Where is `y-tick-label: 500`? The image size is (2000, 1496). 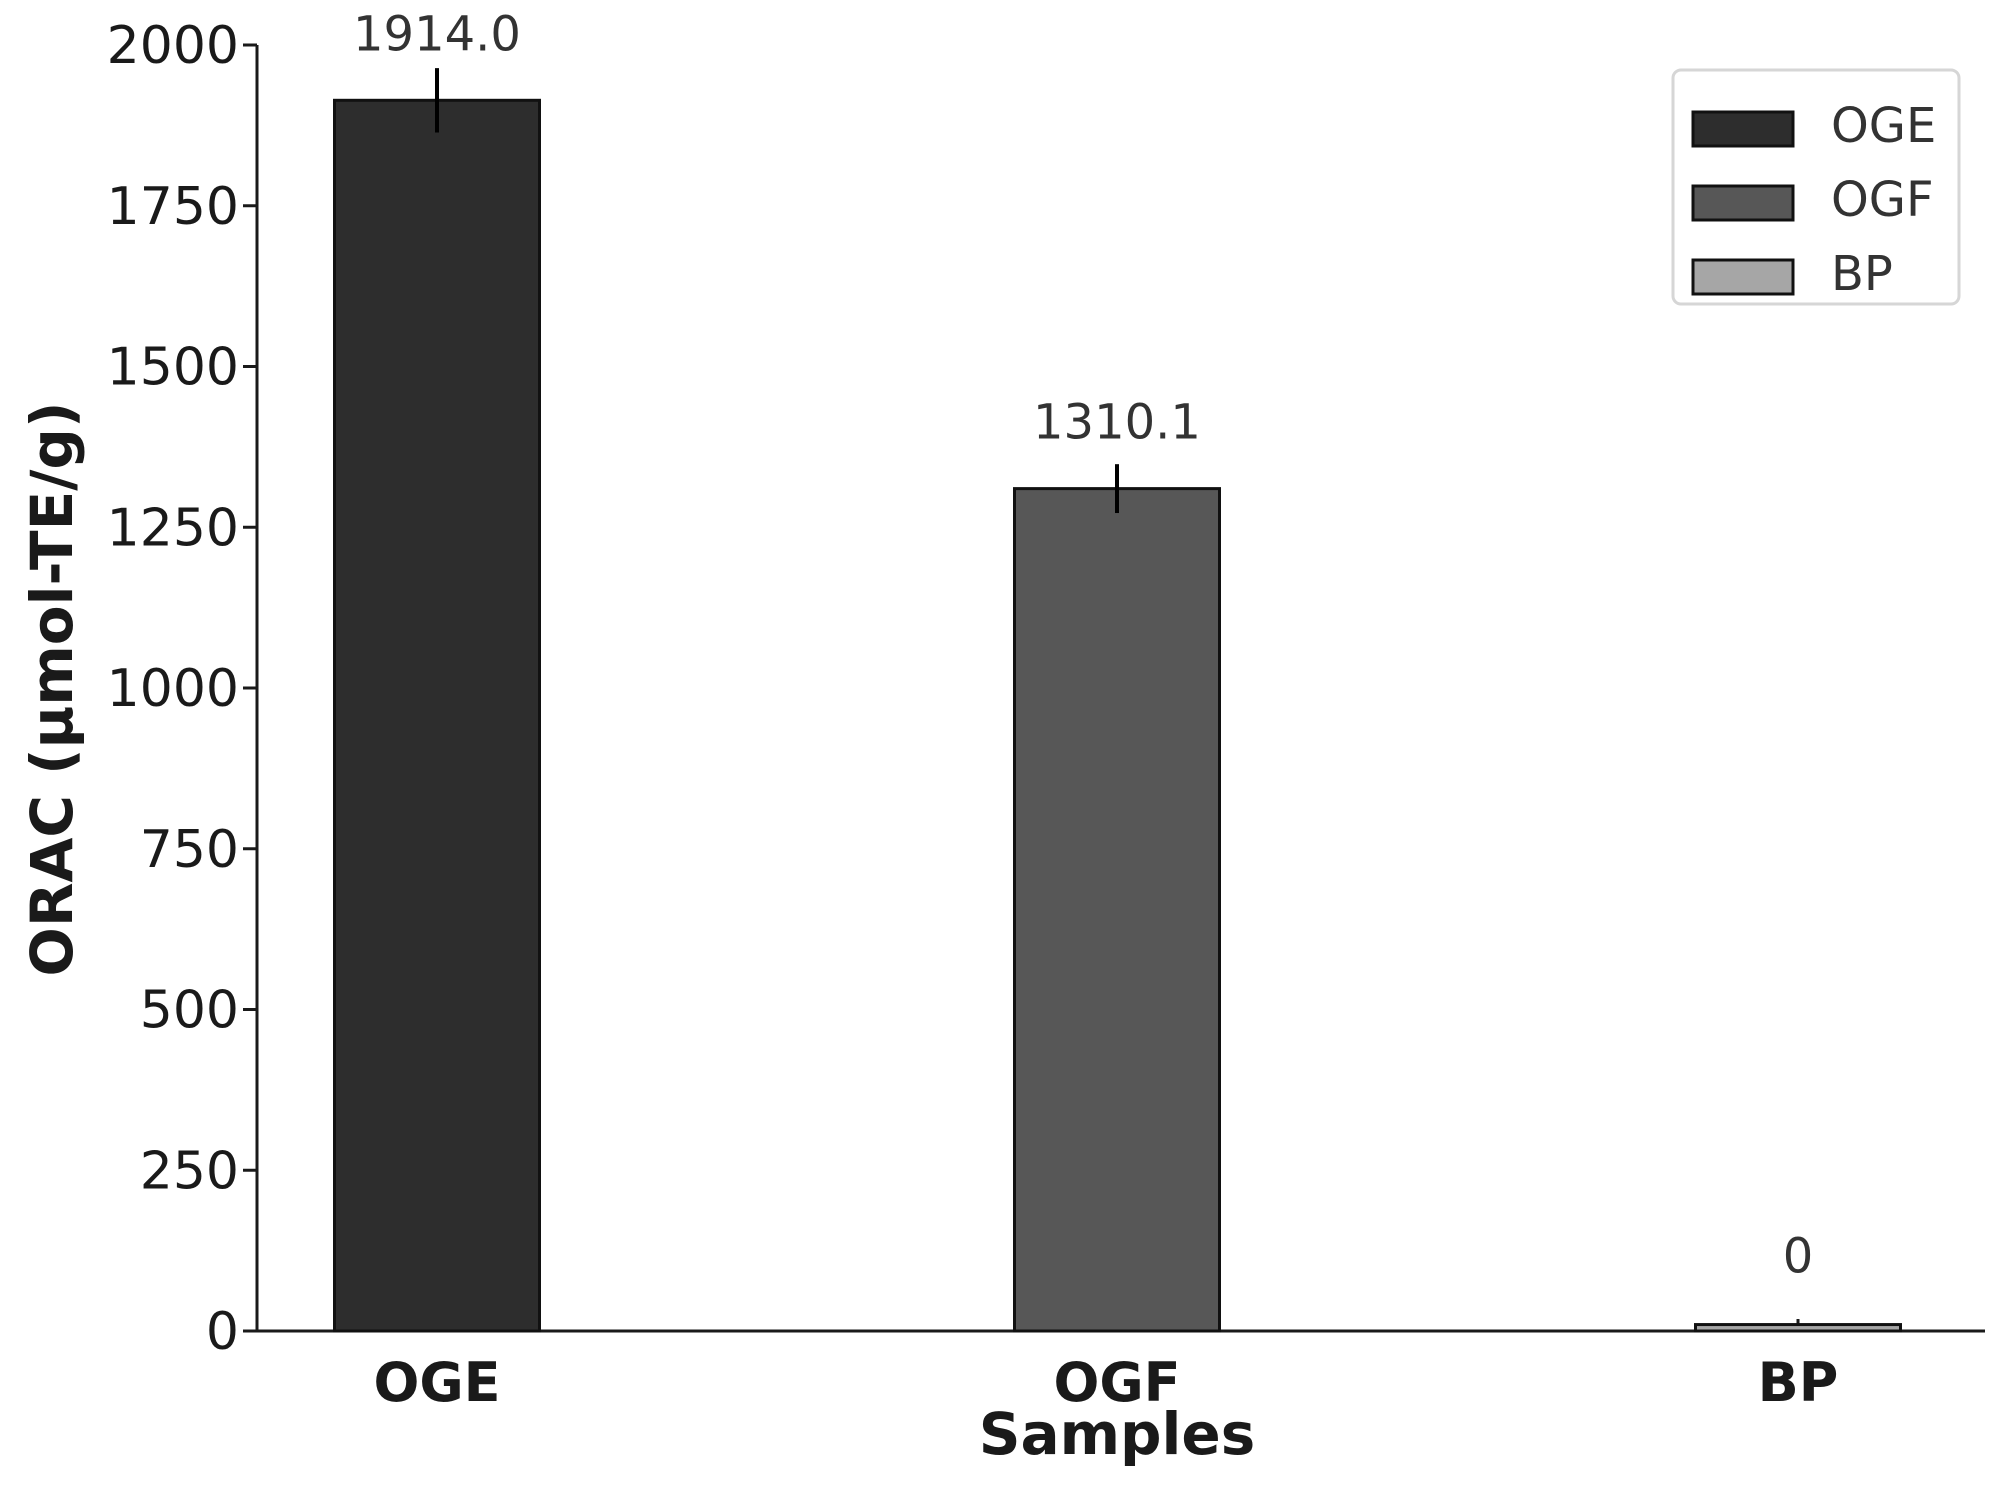
y-tick-label: 500 is located at coordinates (189, 1011).